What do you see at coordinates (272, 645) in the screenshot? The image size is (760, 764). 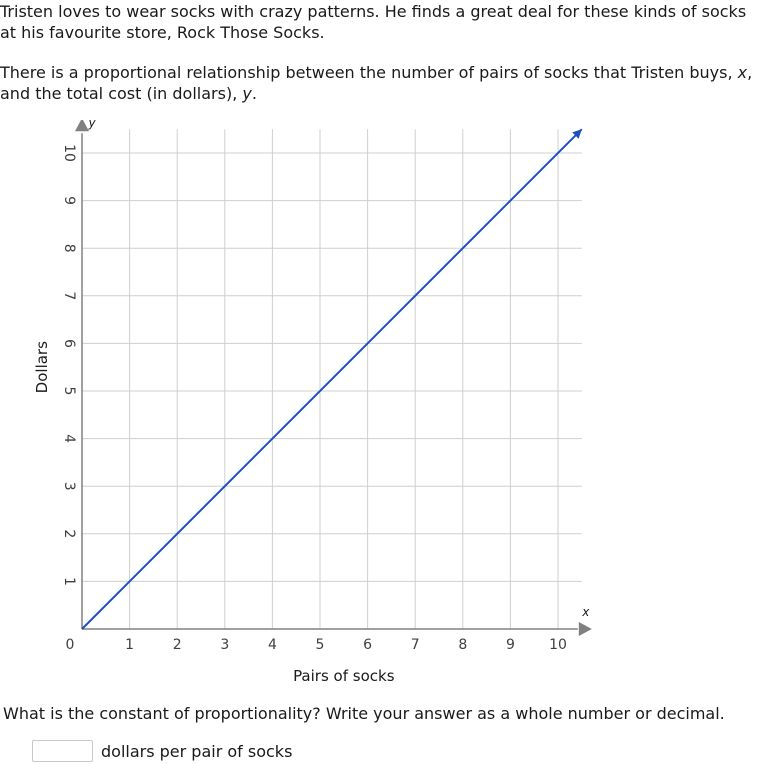 I see `x-tick-label: 4` at bounding box center [272, 645].